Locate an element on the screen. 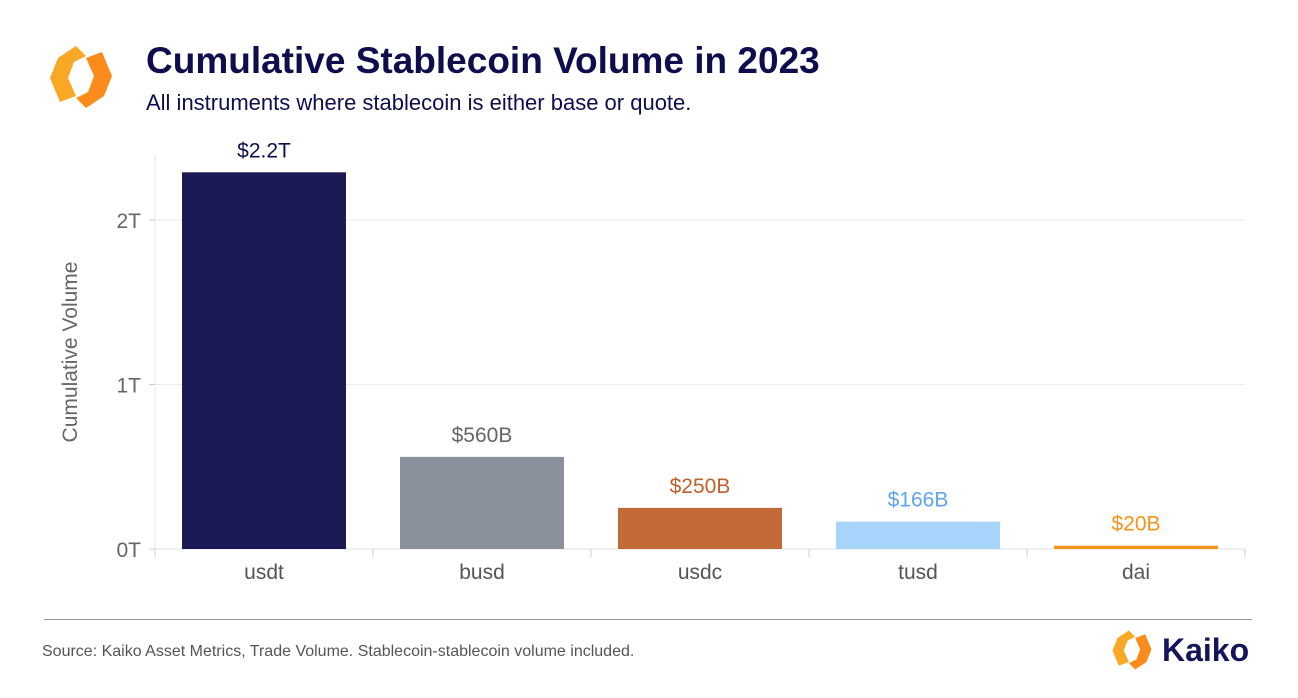 The width and height of the screenshot is (1298, 698). x-tick-label-dai: dai is located at coordinates (1136, 572).